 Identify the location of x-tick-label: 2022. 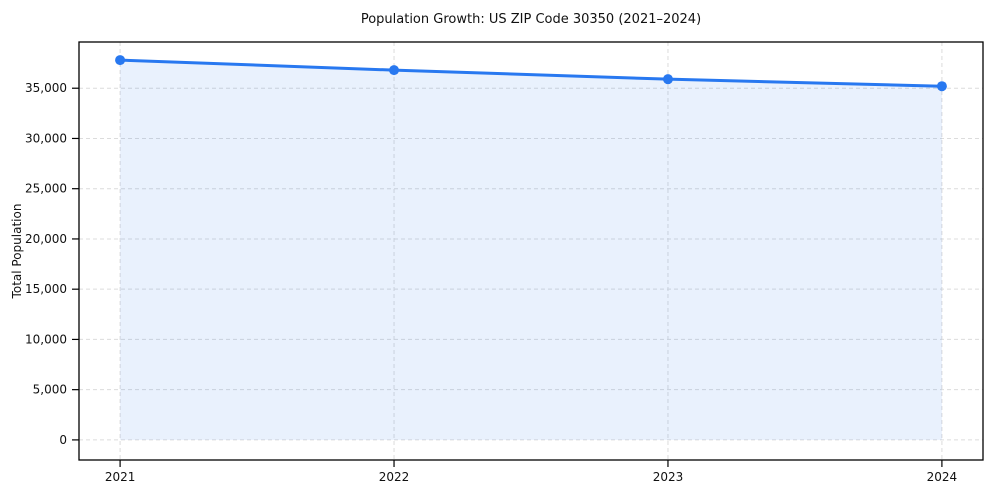
(394, 477).